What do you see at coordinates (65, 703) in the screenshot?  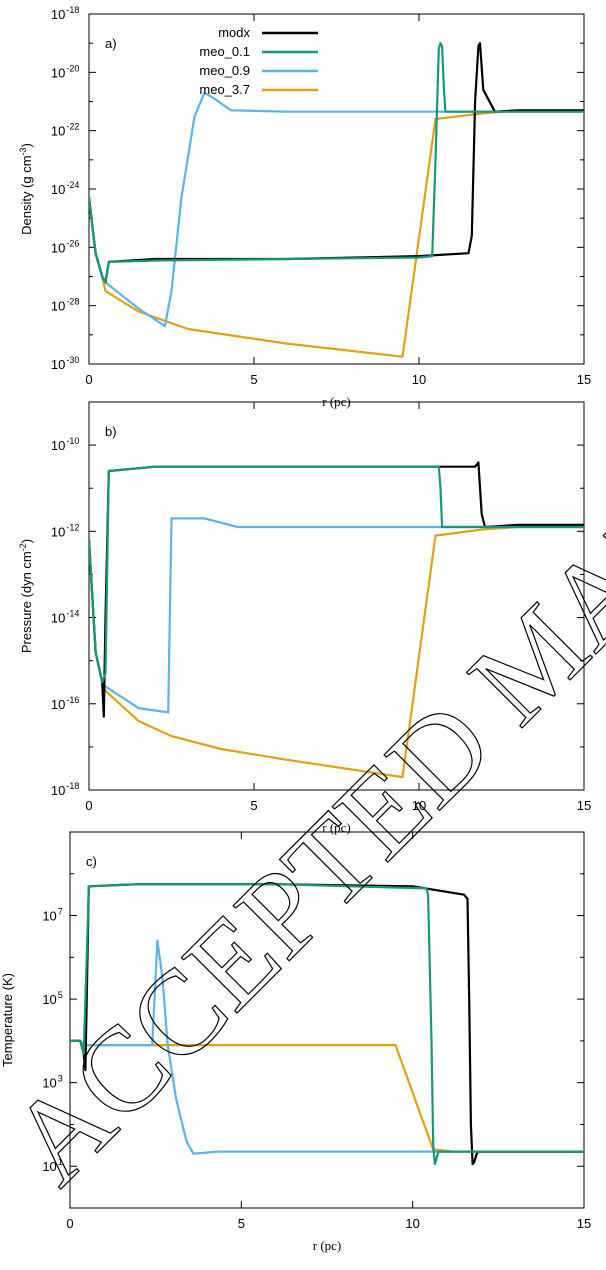 I see `y-tick-label: 10⁻¹⁶` at bounding box center [65, 703].